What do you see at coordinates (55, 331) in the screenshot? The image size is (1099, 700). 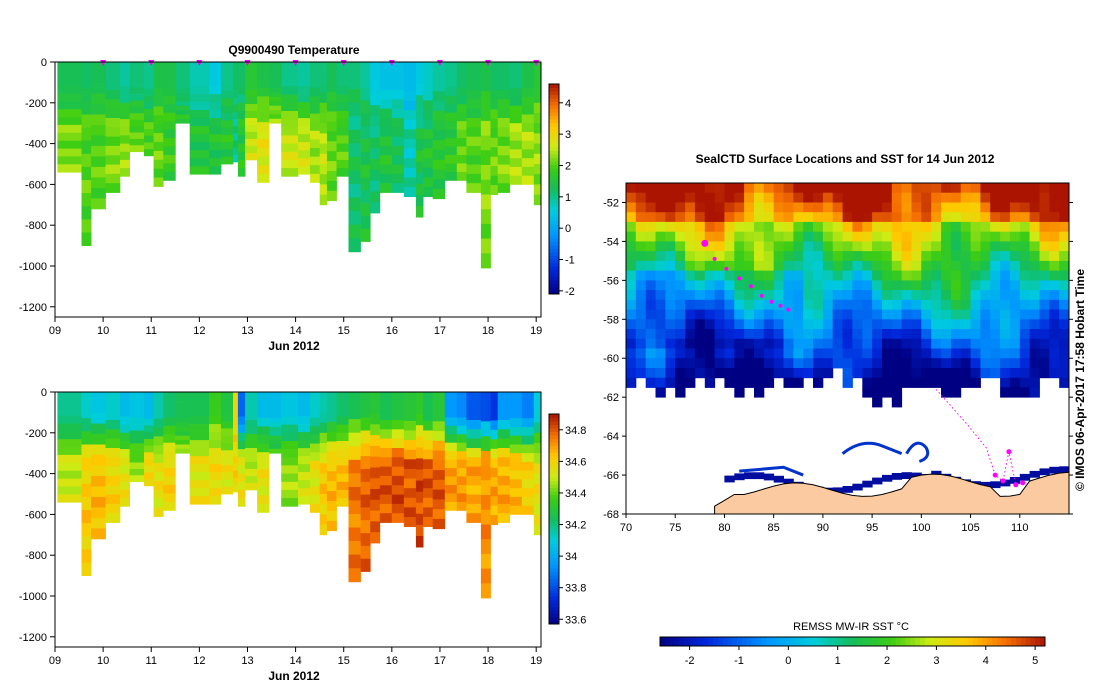 I see `x-tick-label: 09` at bounding box center [55, 331].